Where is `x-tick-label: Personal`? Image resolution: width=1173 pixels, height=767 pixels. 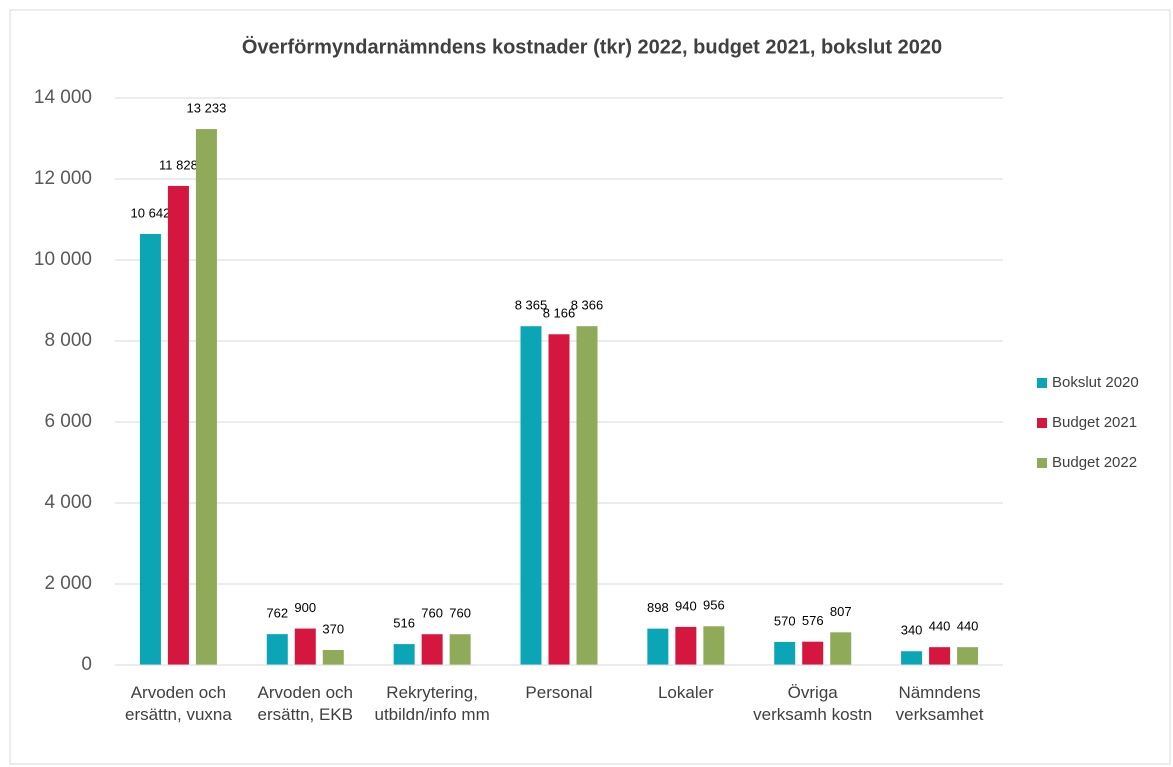 x-tick-label: Personal is located at coordinates (559, 692).